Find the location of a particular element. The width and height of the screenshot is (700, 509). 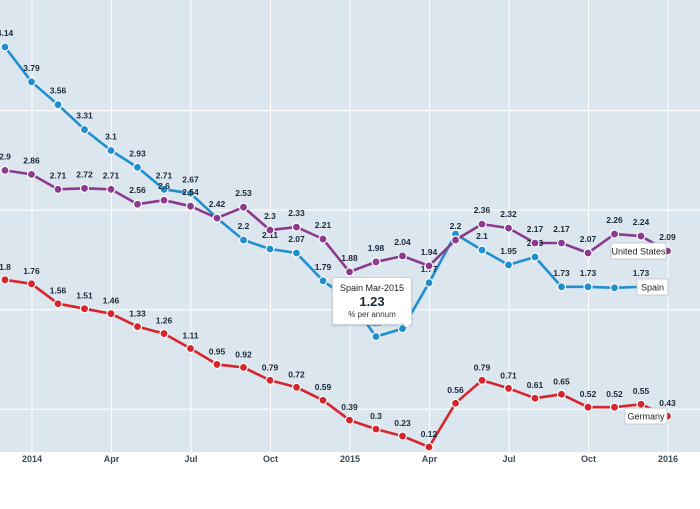

data-label-germany: 0.39 is located at coordinates (349, 407).